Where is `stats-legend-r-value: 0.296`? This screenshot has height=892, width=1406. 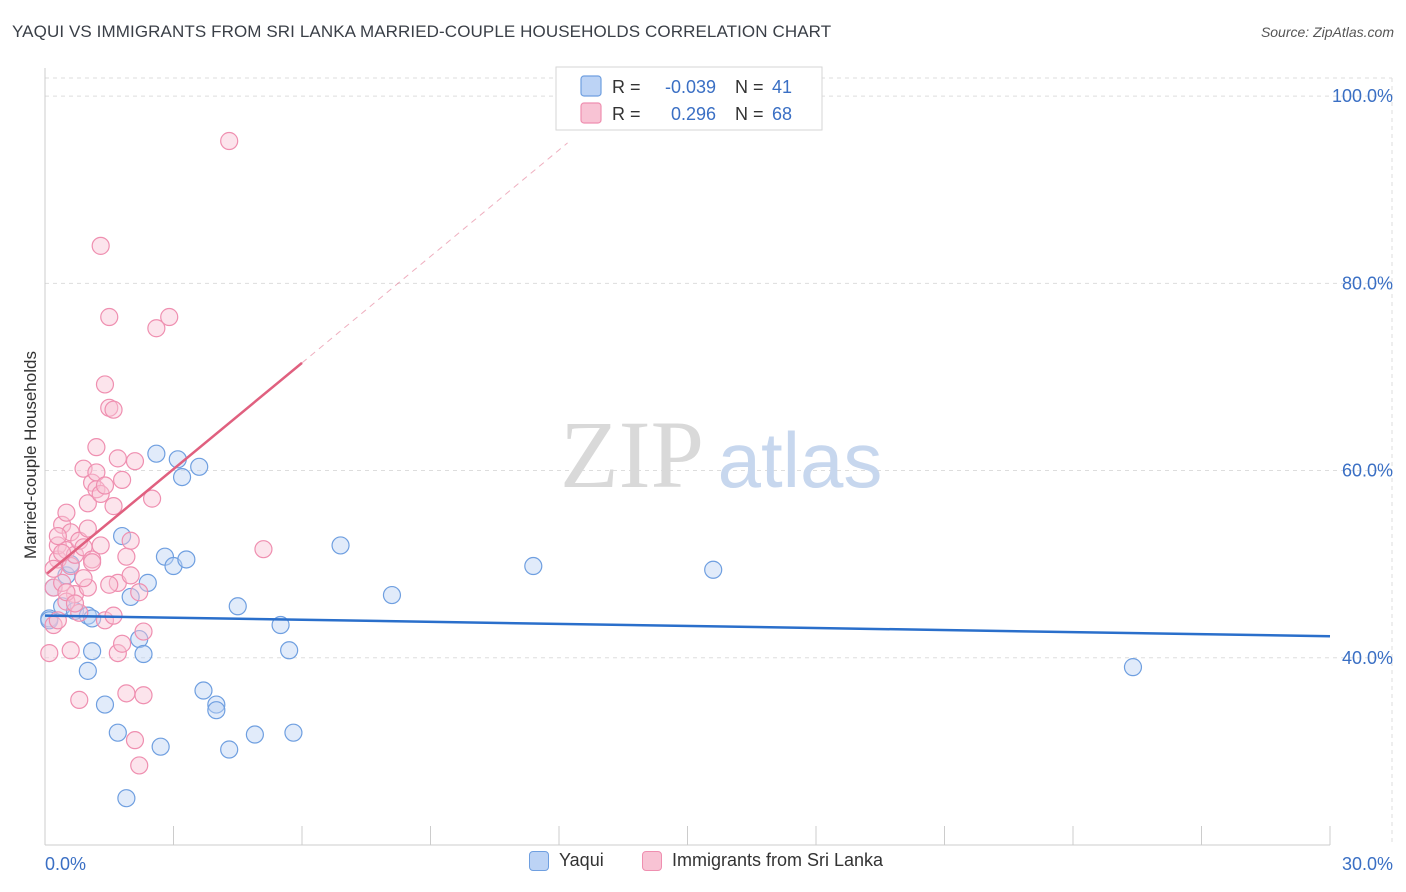
stats-legend-r-value: 0.296 is located at coordinates (693, 114).